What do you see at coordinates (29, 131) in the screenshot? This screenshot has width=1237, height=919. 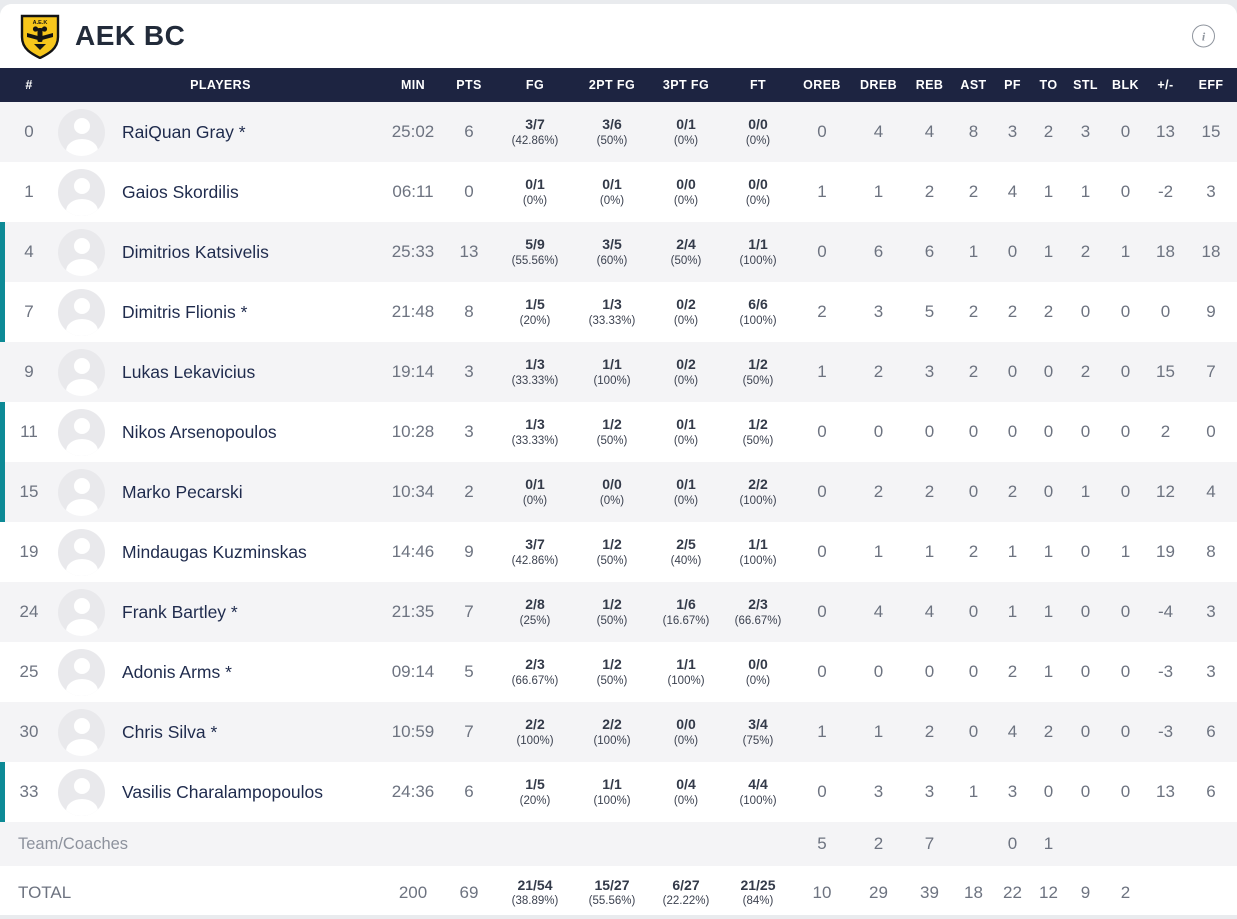 I see `jersey-number: 0` at bounding box center [29, 131].